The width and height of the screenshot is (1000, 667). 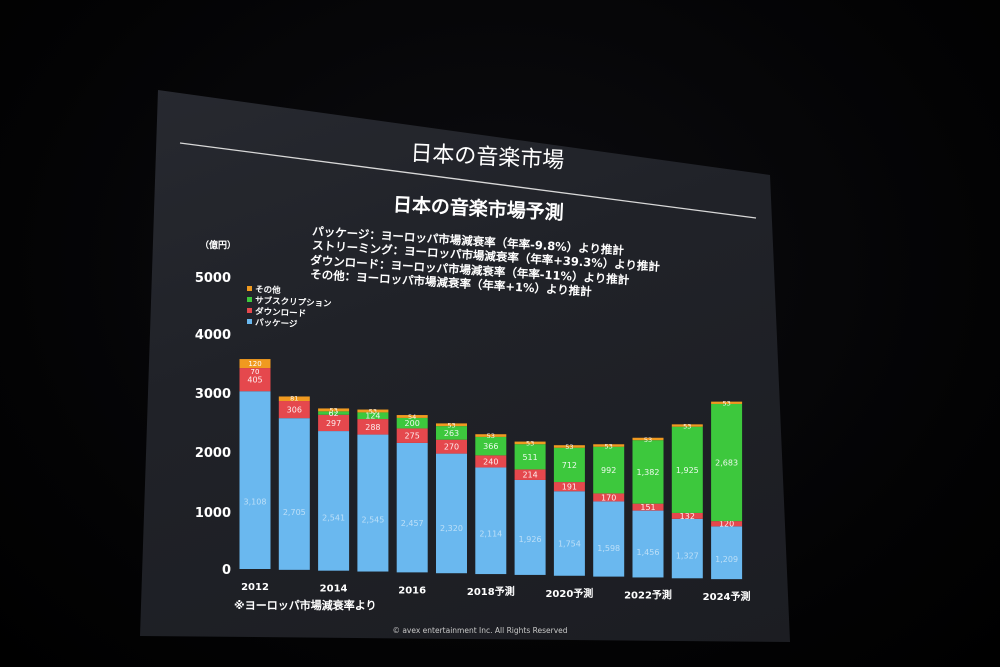 I want to click on data-label: 511, so click(x=529, y=457).